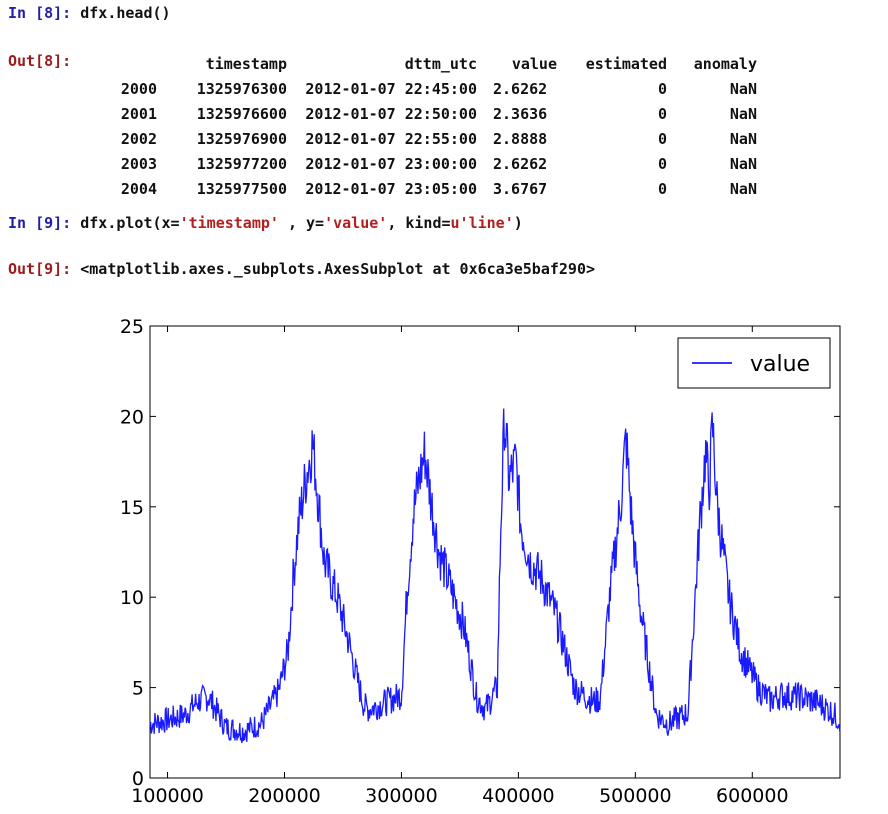 The height and width of the screenshot is (814, 888). I want to click on table-cell: 2012-01-07 22:50:00, so click(391, 114).